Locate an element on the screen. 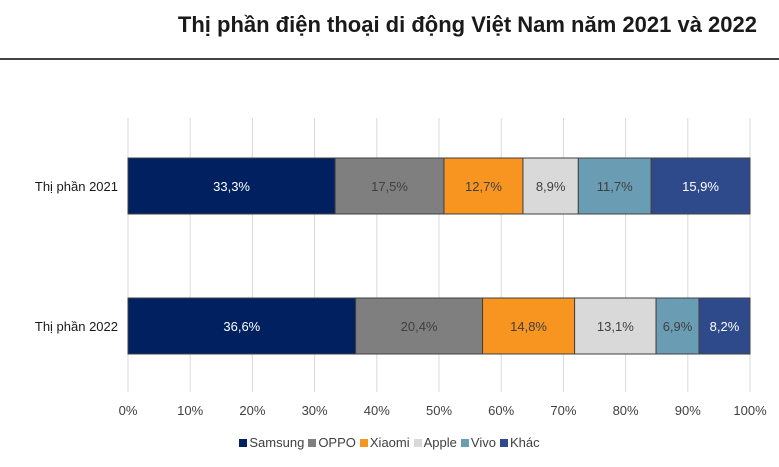  legend-label: Xiaomi is located at coordinates (389, 442).